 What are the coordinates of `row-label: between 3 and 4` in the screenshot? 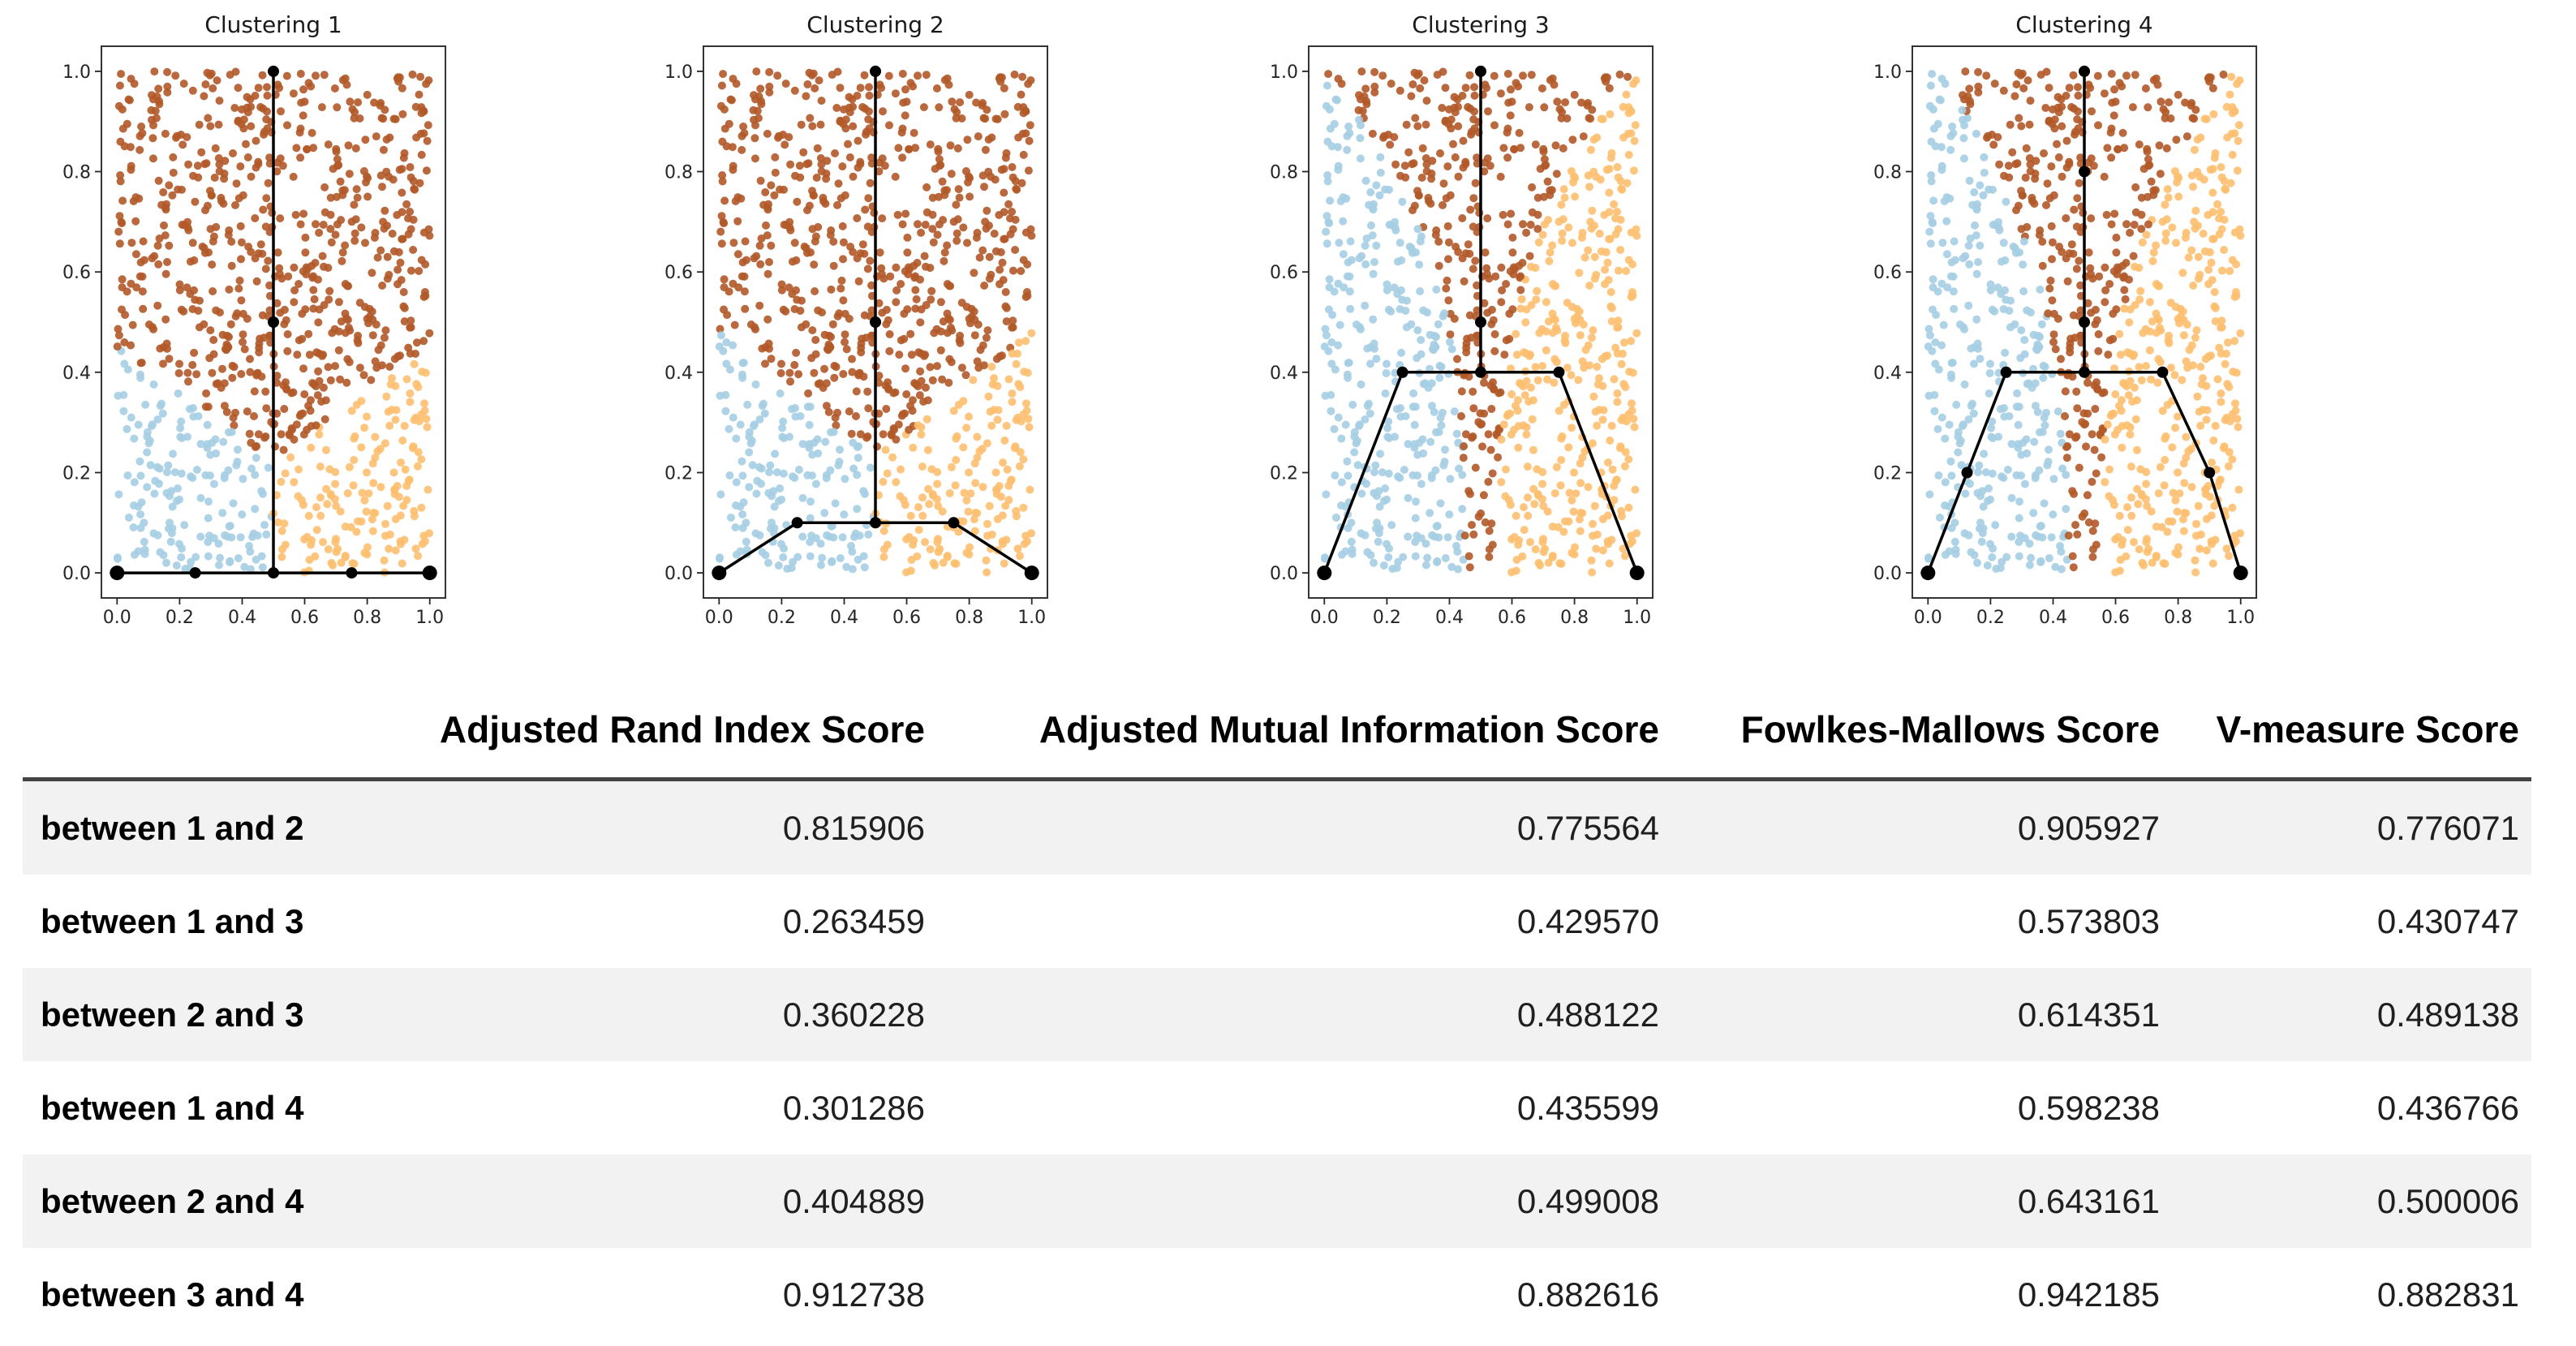 It's located at (172, 1295).